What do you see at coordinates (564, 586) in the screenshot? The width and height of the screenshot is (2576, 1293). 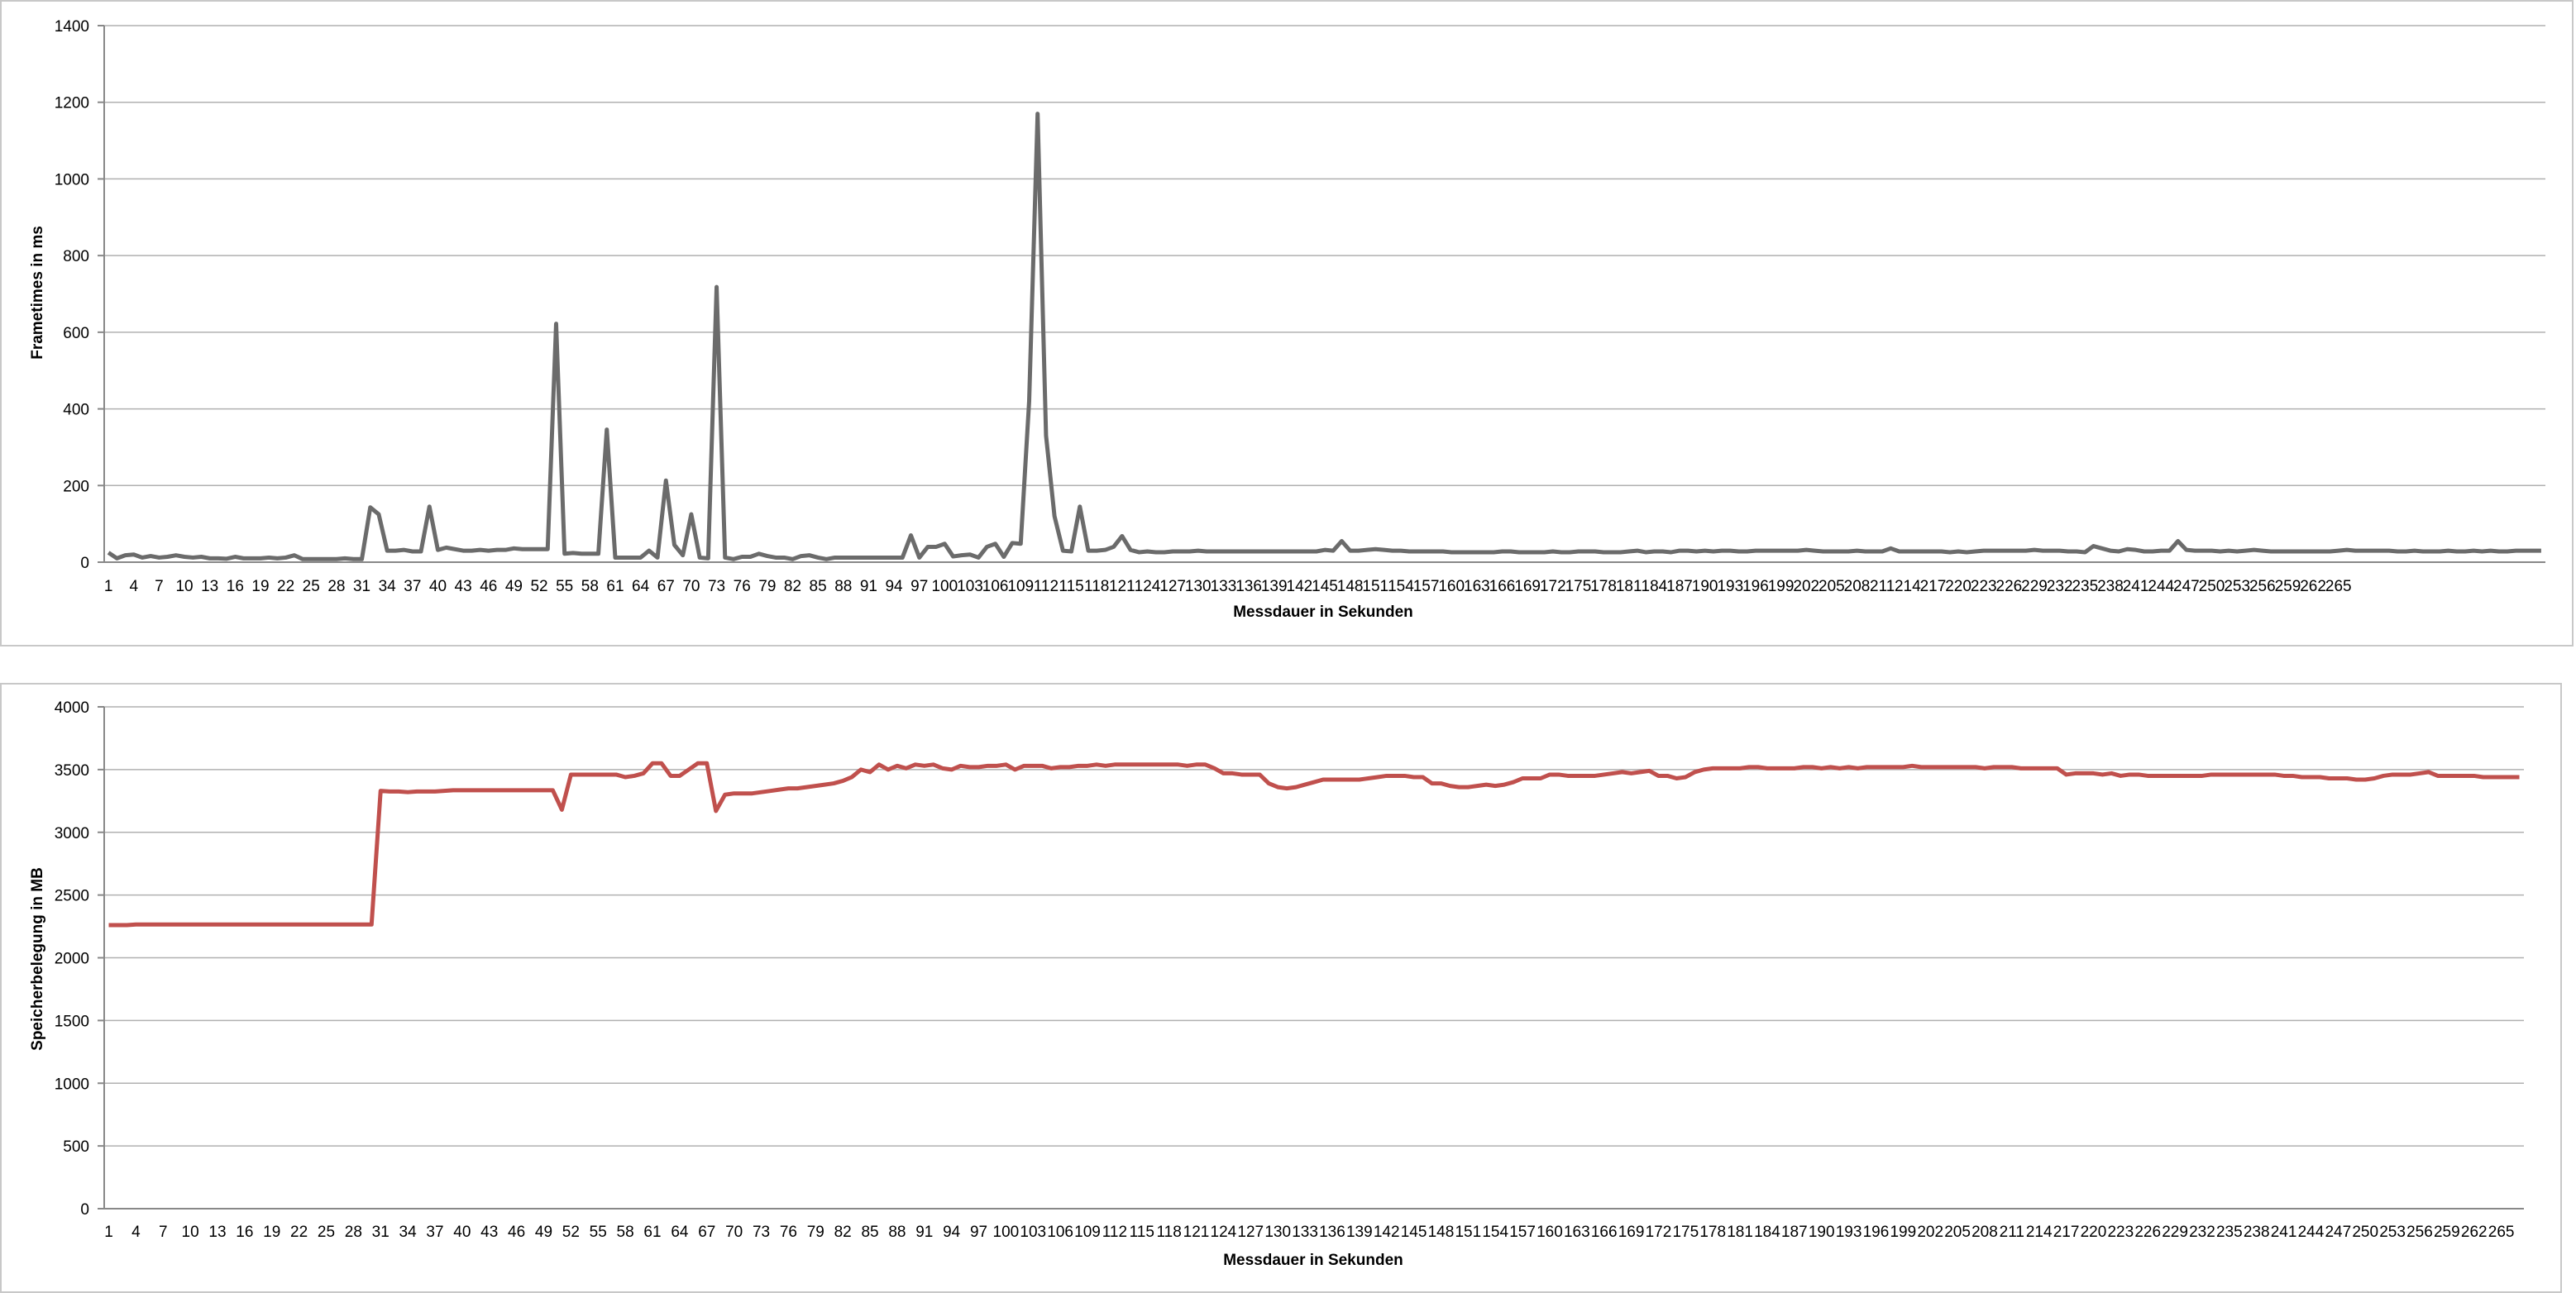 I see `frametime-x-tick-label: 55` at bounding box center [564, 586].